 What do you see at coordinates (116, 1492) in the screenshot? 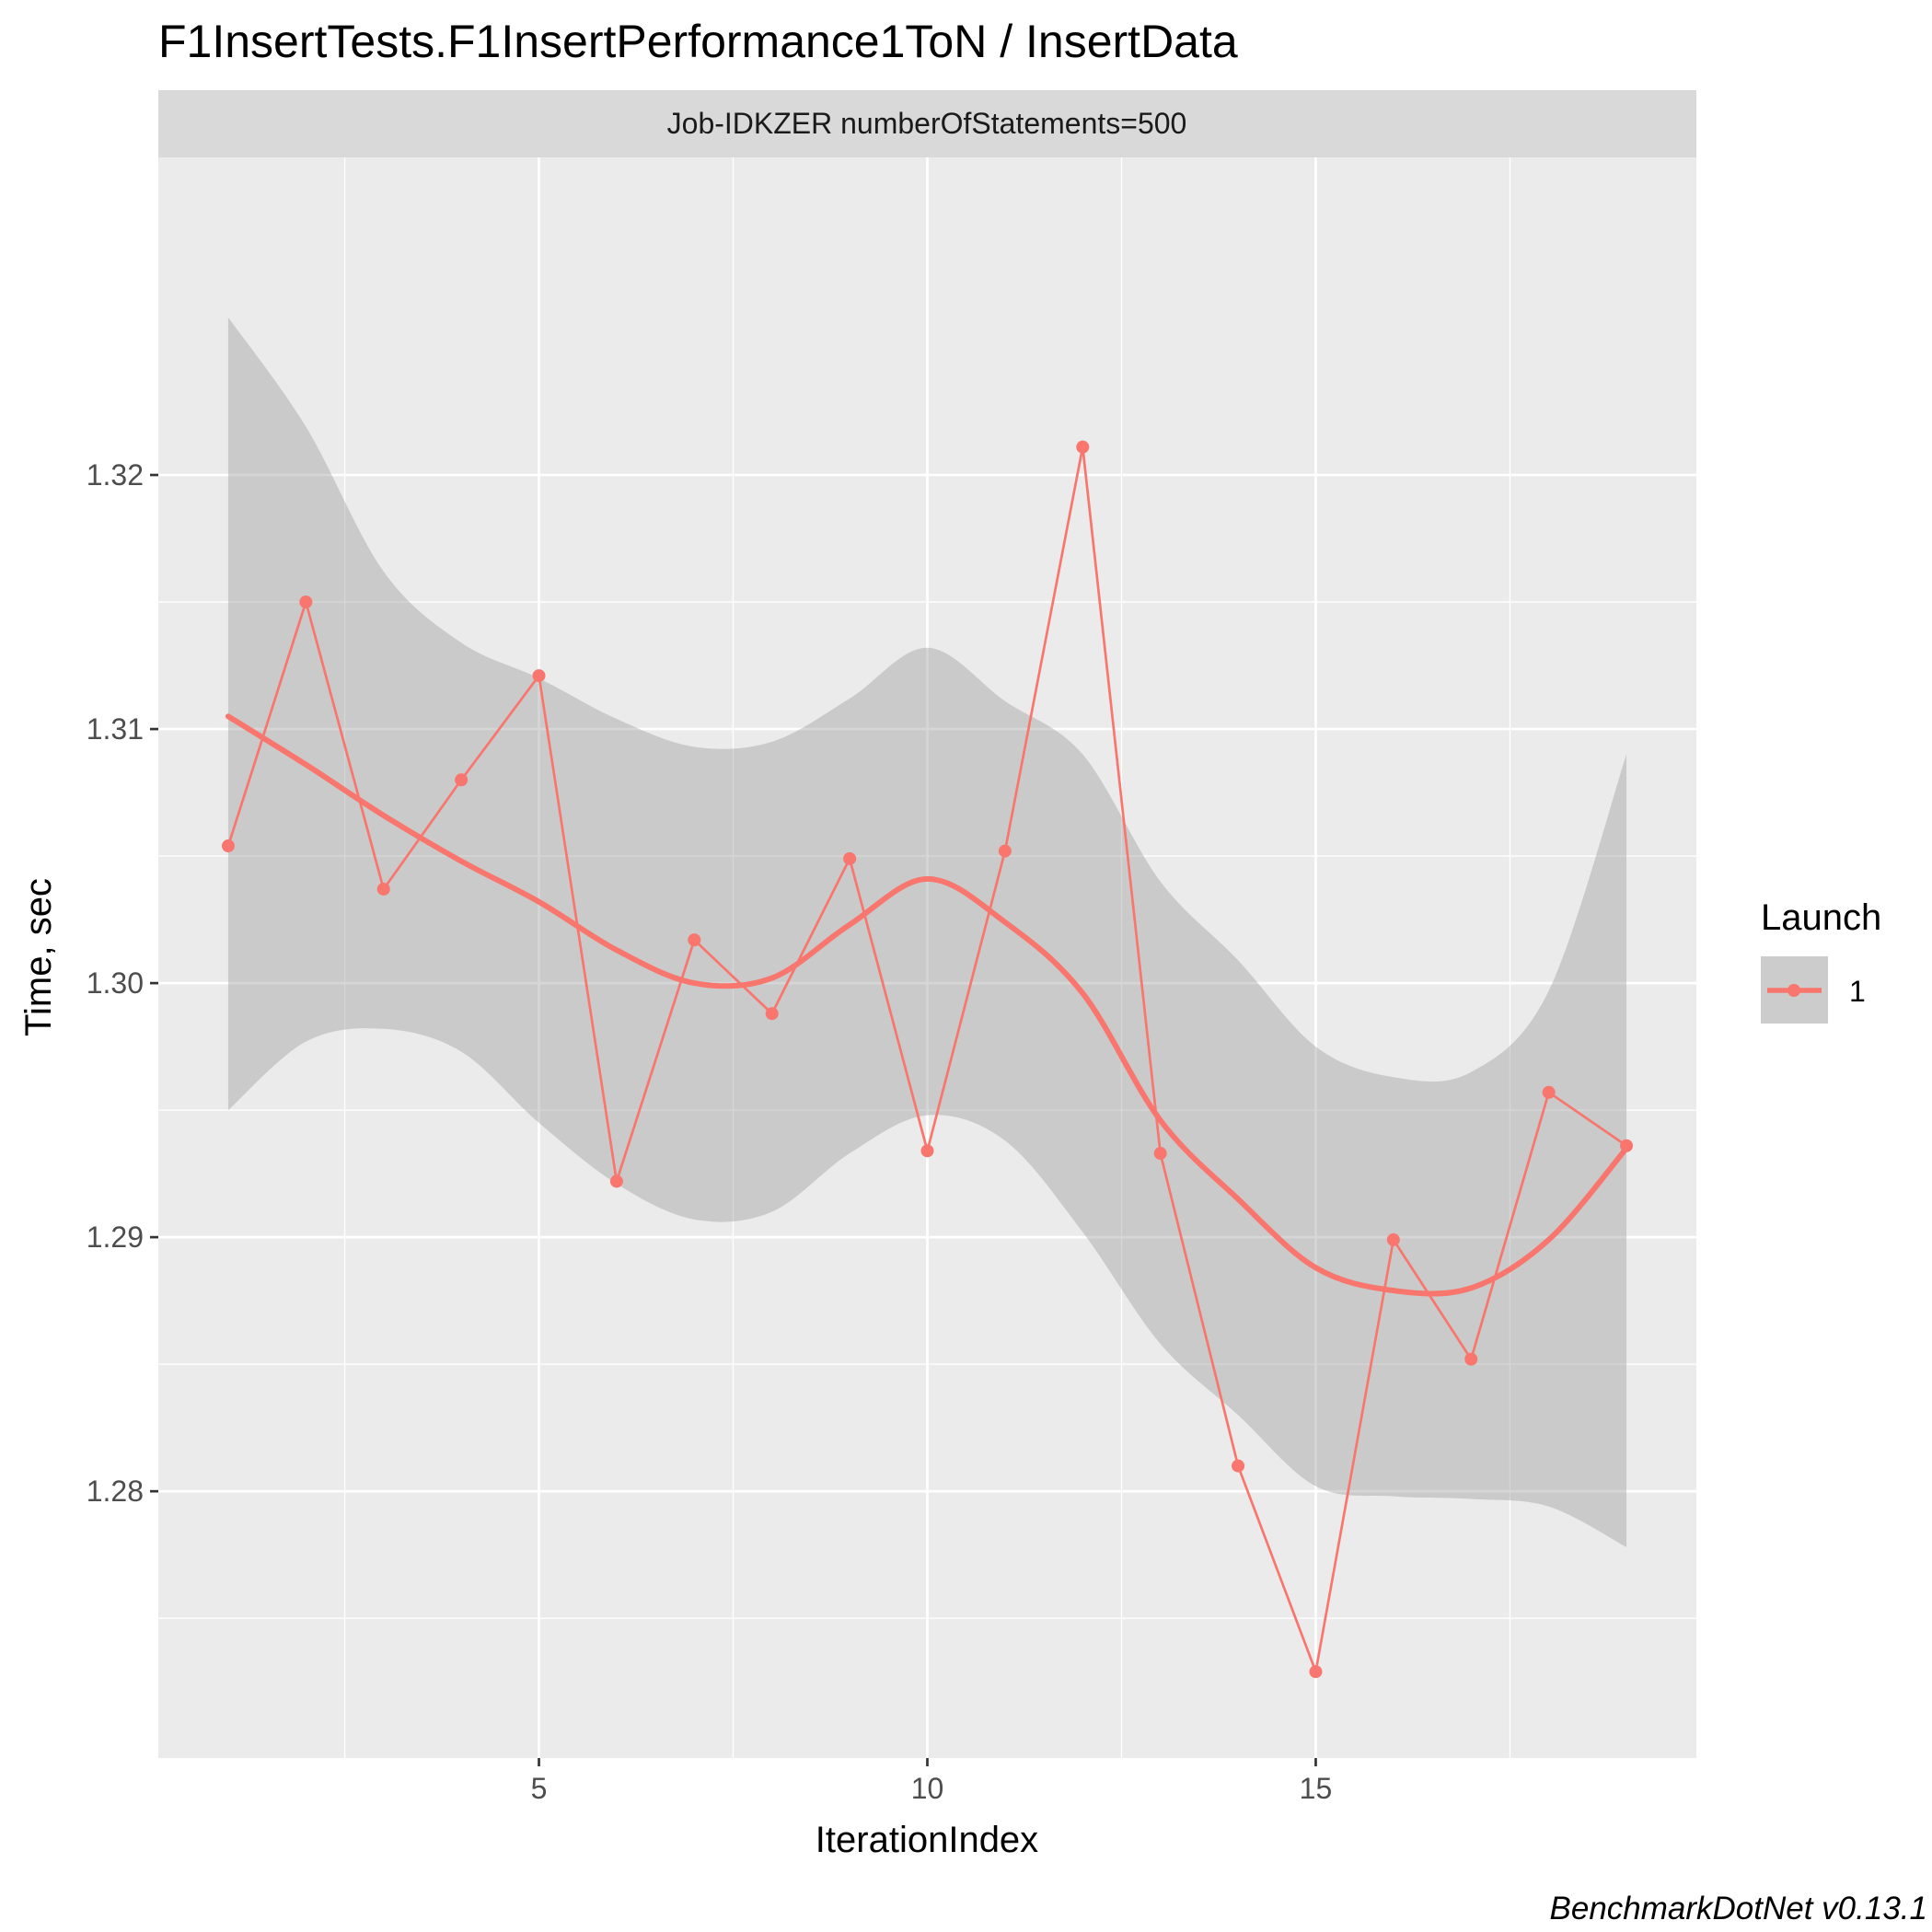
I see `y-tick-label: 1.28` at bounding box center [116, 1492].